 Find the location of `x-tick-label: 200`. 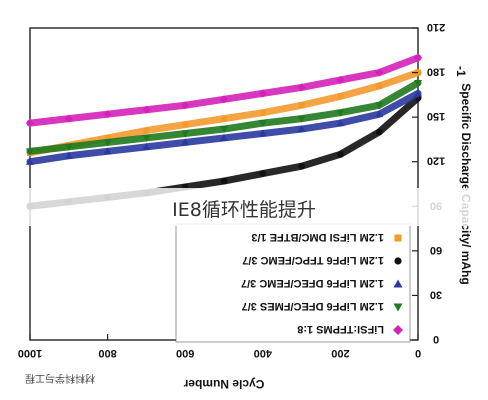

x-tick-label: 200 is located at coordinates (340, 353).